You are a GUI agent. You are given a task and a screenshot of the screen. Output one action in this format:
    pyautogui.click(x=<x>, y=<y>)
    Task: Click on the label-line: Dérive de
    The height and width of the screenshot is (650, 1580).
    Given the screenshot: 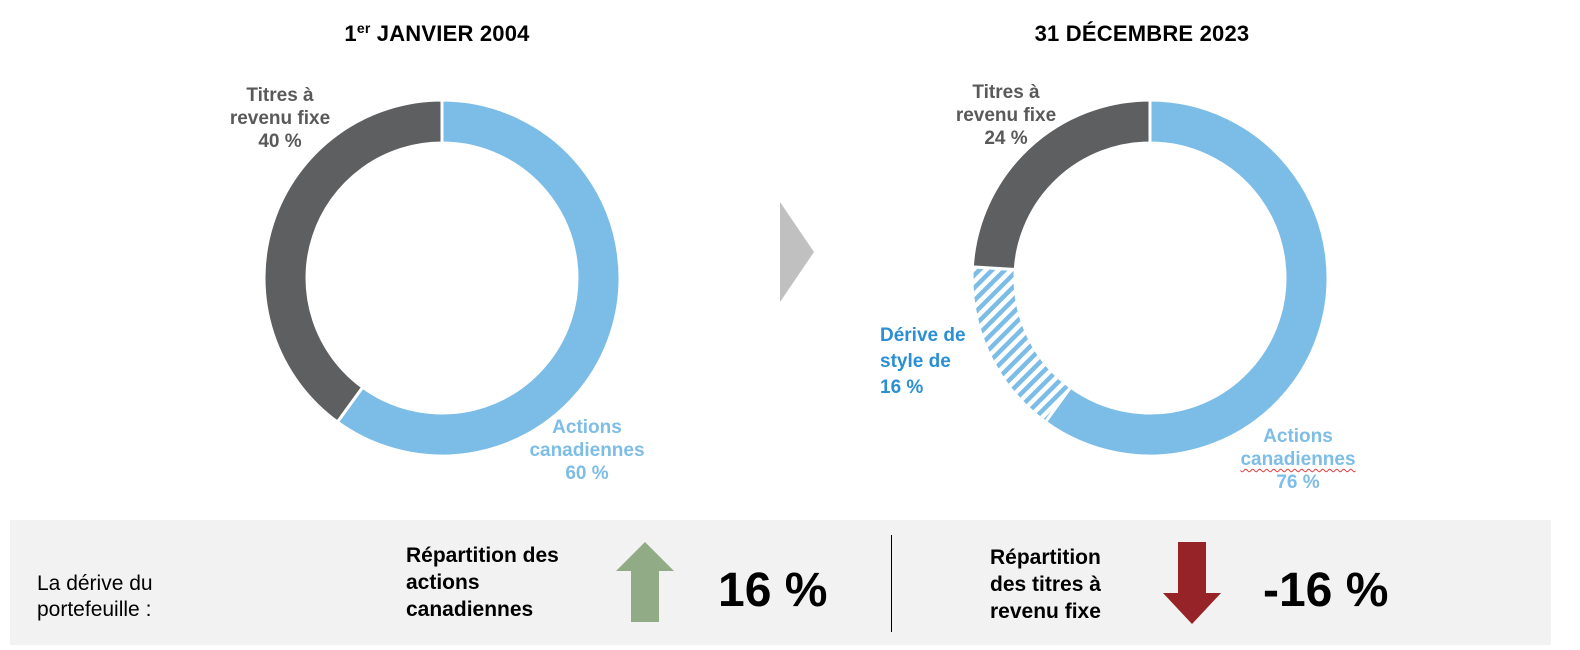 What is the action you would take?
    pyautogui.click(x=923, y=335)
    